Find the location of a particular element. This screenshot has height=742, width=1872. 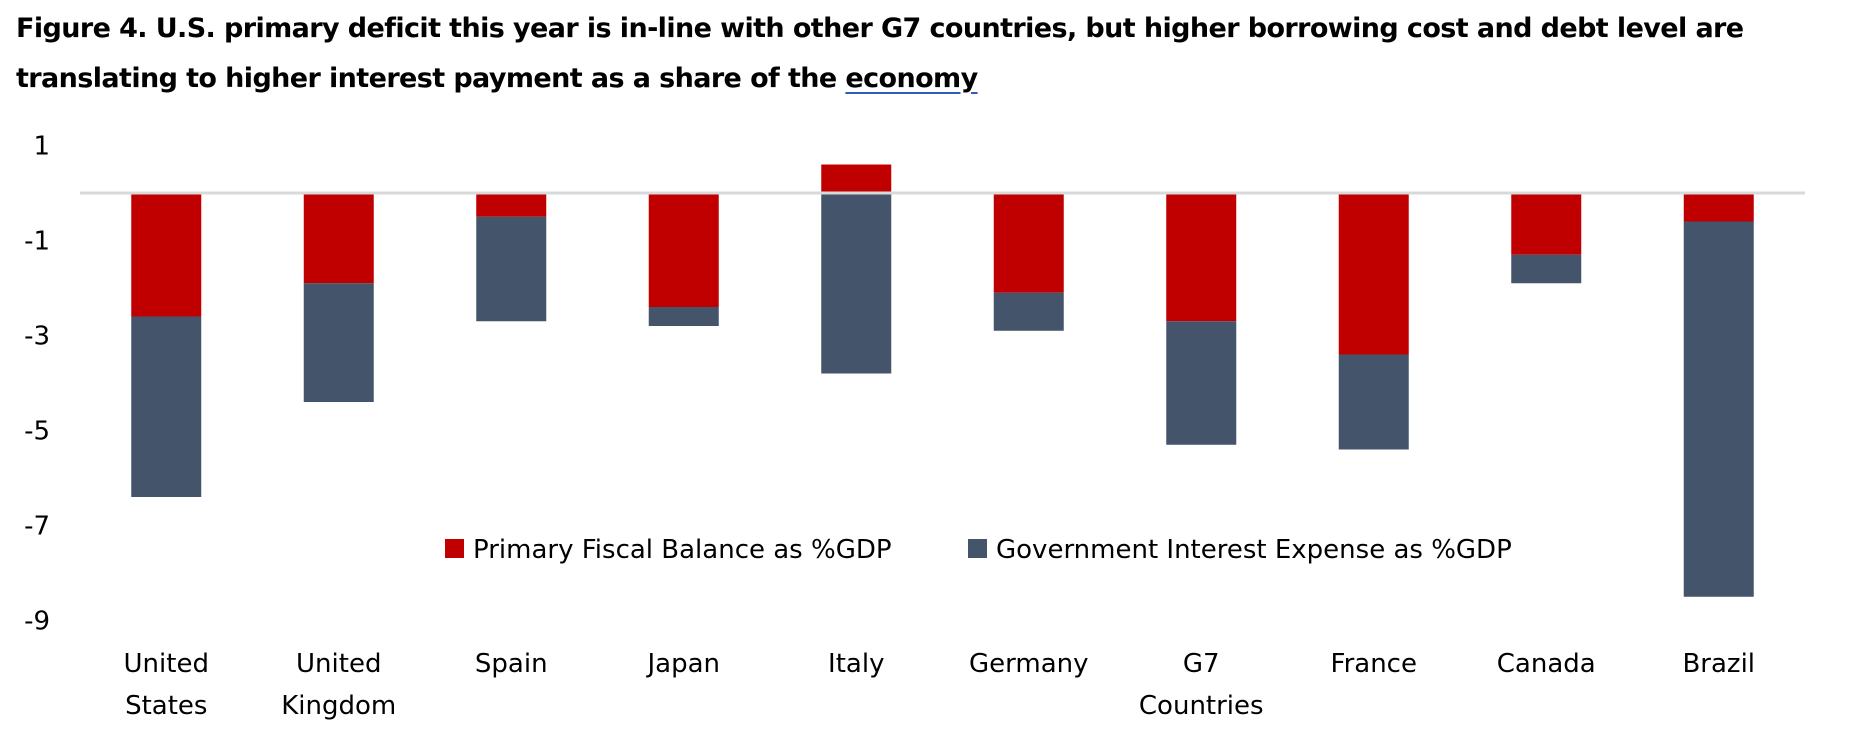

x-tick-label-line: Canada is located at coordinates (1546, 664).